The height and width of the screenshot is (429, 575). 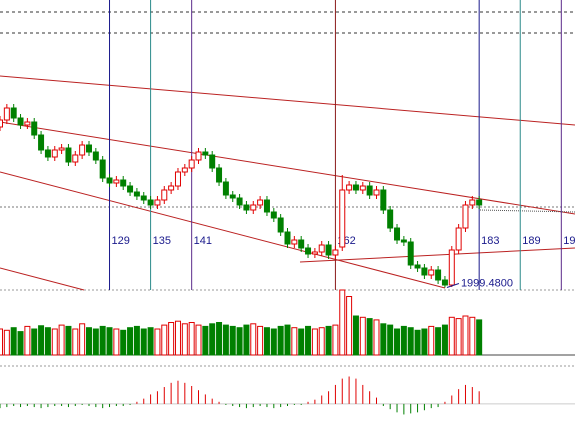 What do you see at coordinates (453, 285) in the screenshot?
I see `annotation-pointer` at bounding box center [453, 285].